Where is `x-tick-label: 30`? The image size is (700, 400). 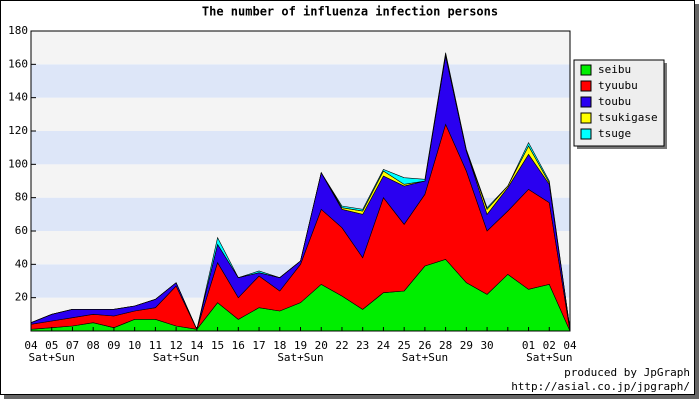 x-tick-label: 30 is located at coordinates (486, 345).